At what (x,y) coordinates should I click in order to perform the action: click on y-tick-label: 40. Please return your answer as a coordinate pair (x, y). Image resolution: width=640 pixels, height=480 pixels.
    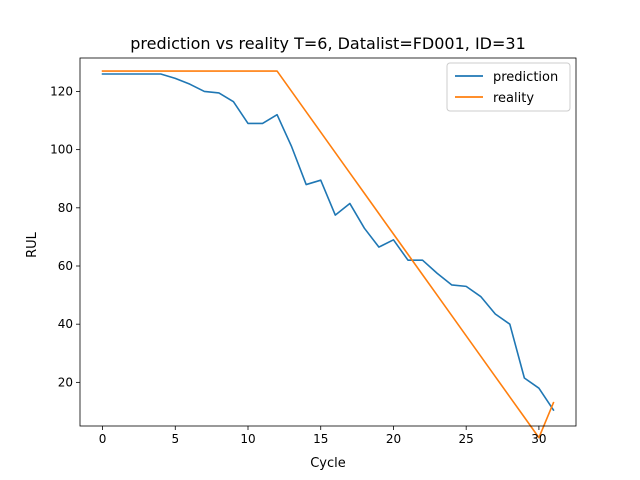
    Looking at the image, I should click on (65, 324).